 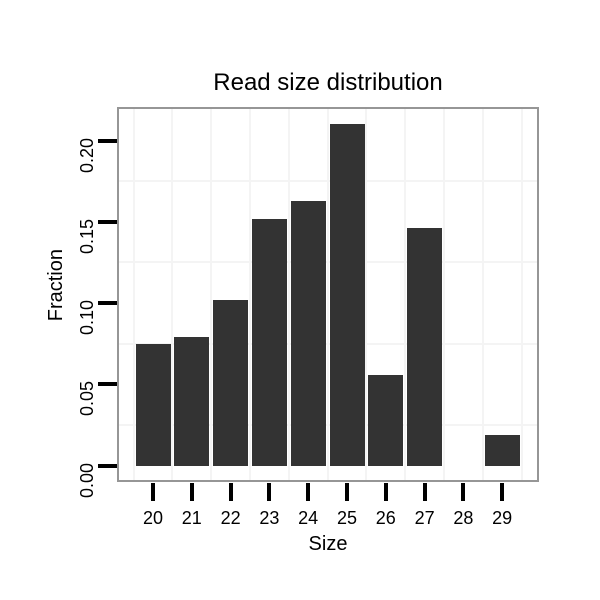 I want to click on y-axis-tick-label: 0.20, so click(x=87, y=155).